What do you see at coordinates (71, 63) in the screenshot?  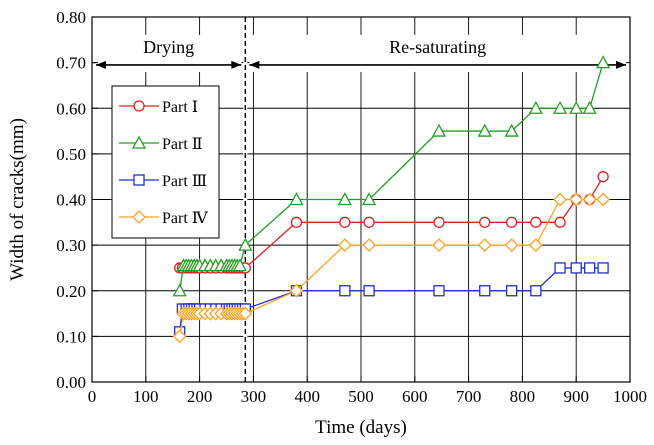 I see `y-tick-label: 0.70` at bounding box center [71, 63].